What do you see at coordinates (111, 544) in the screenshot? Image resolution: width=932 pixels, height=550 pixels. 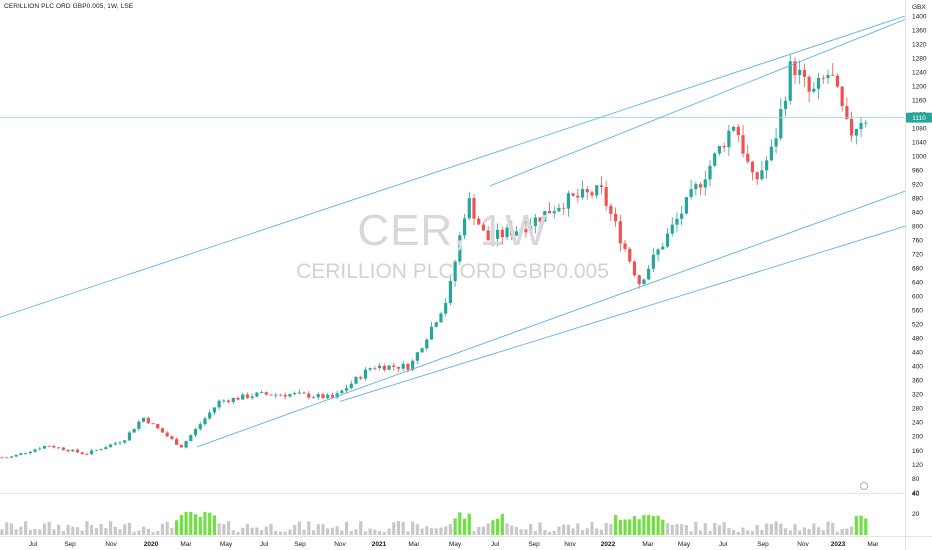 I see `time-tick-label: Nov` at bounding box center [111, 544].